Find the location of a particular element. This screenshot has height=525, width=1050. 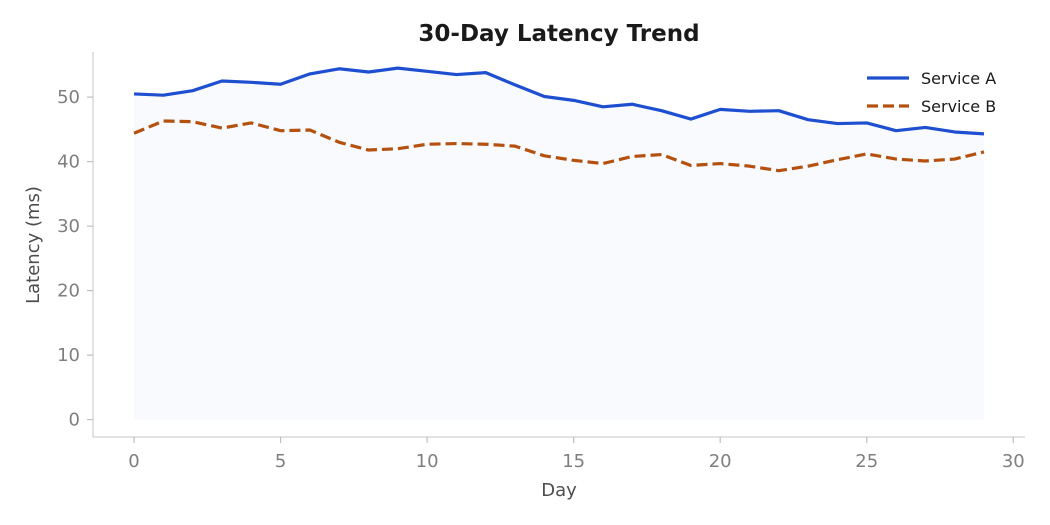

y-tick-label: 50 is located at coordinates (68, 97).